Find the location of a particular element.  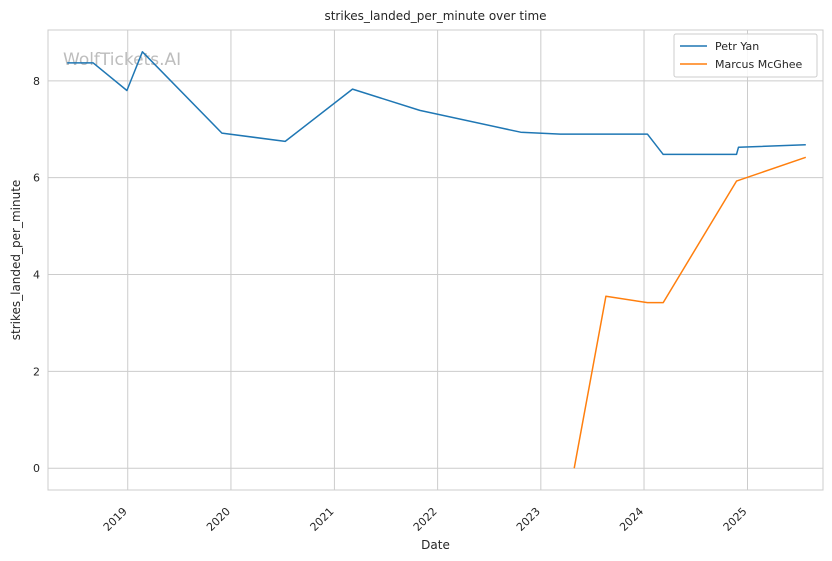

y-tick-label: 6 is located at coordinates (36, 178).